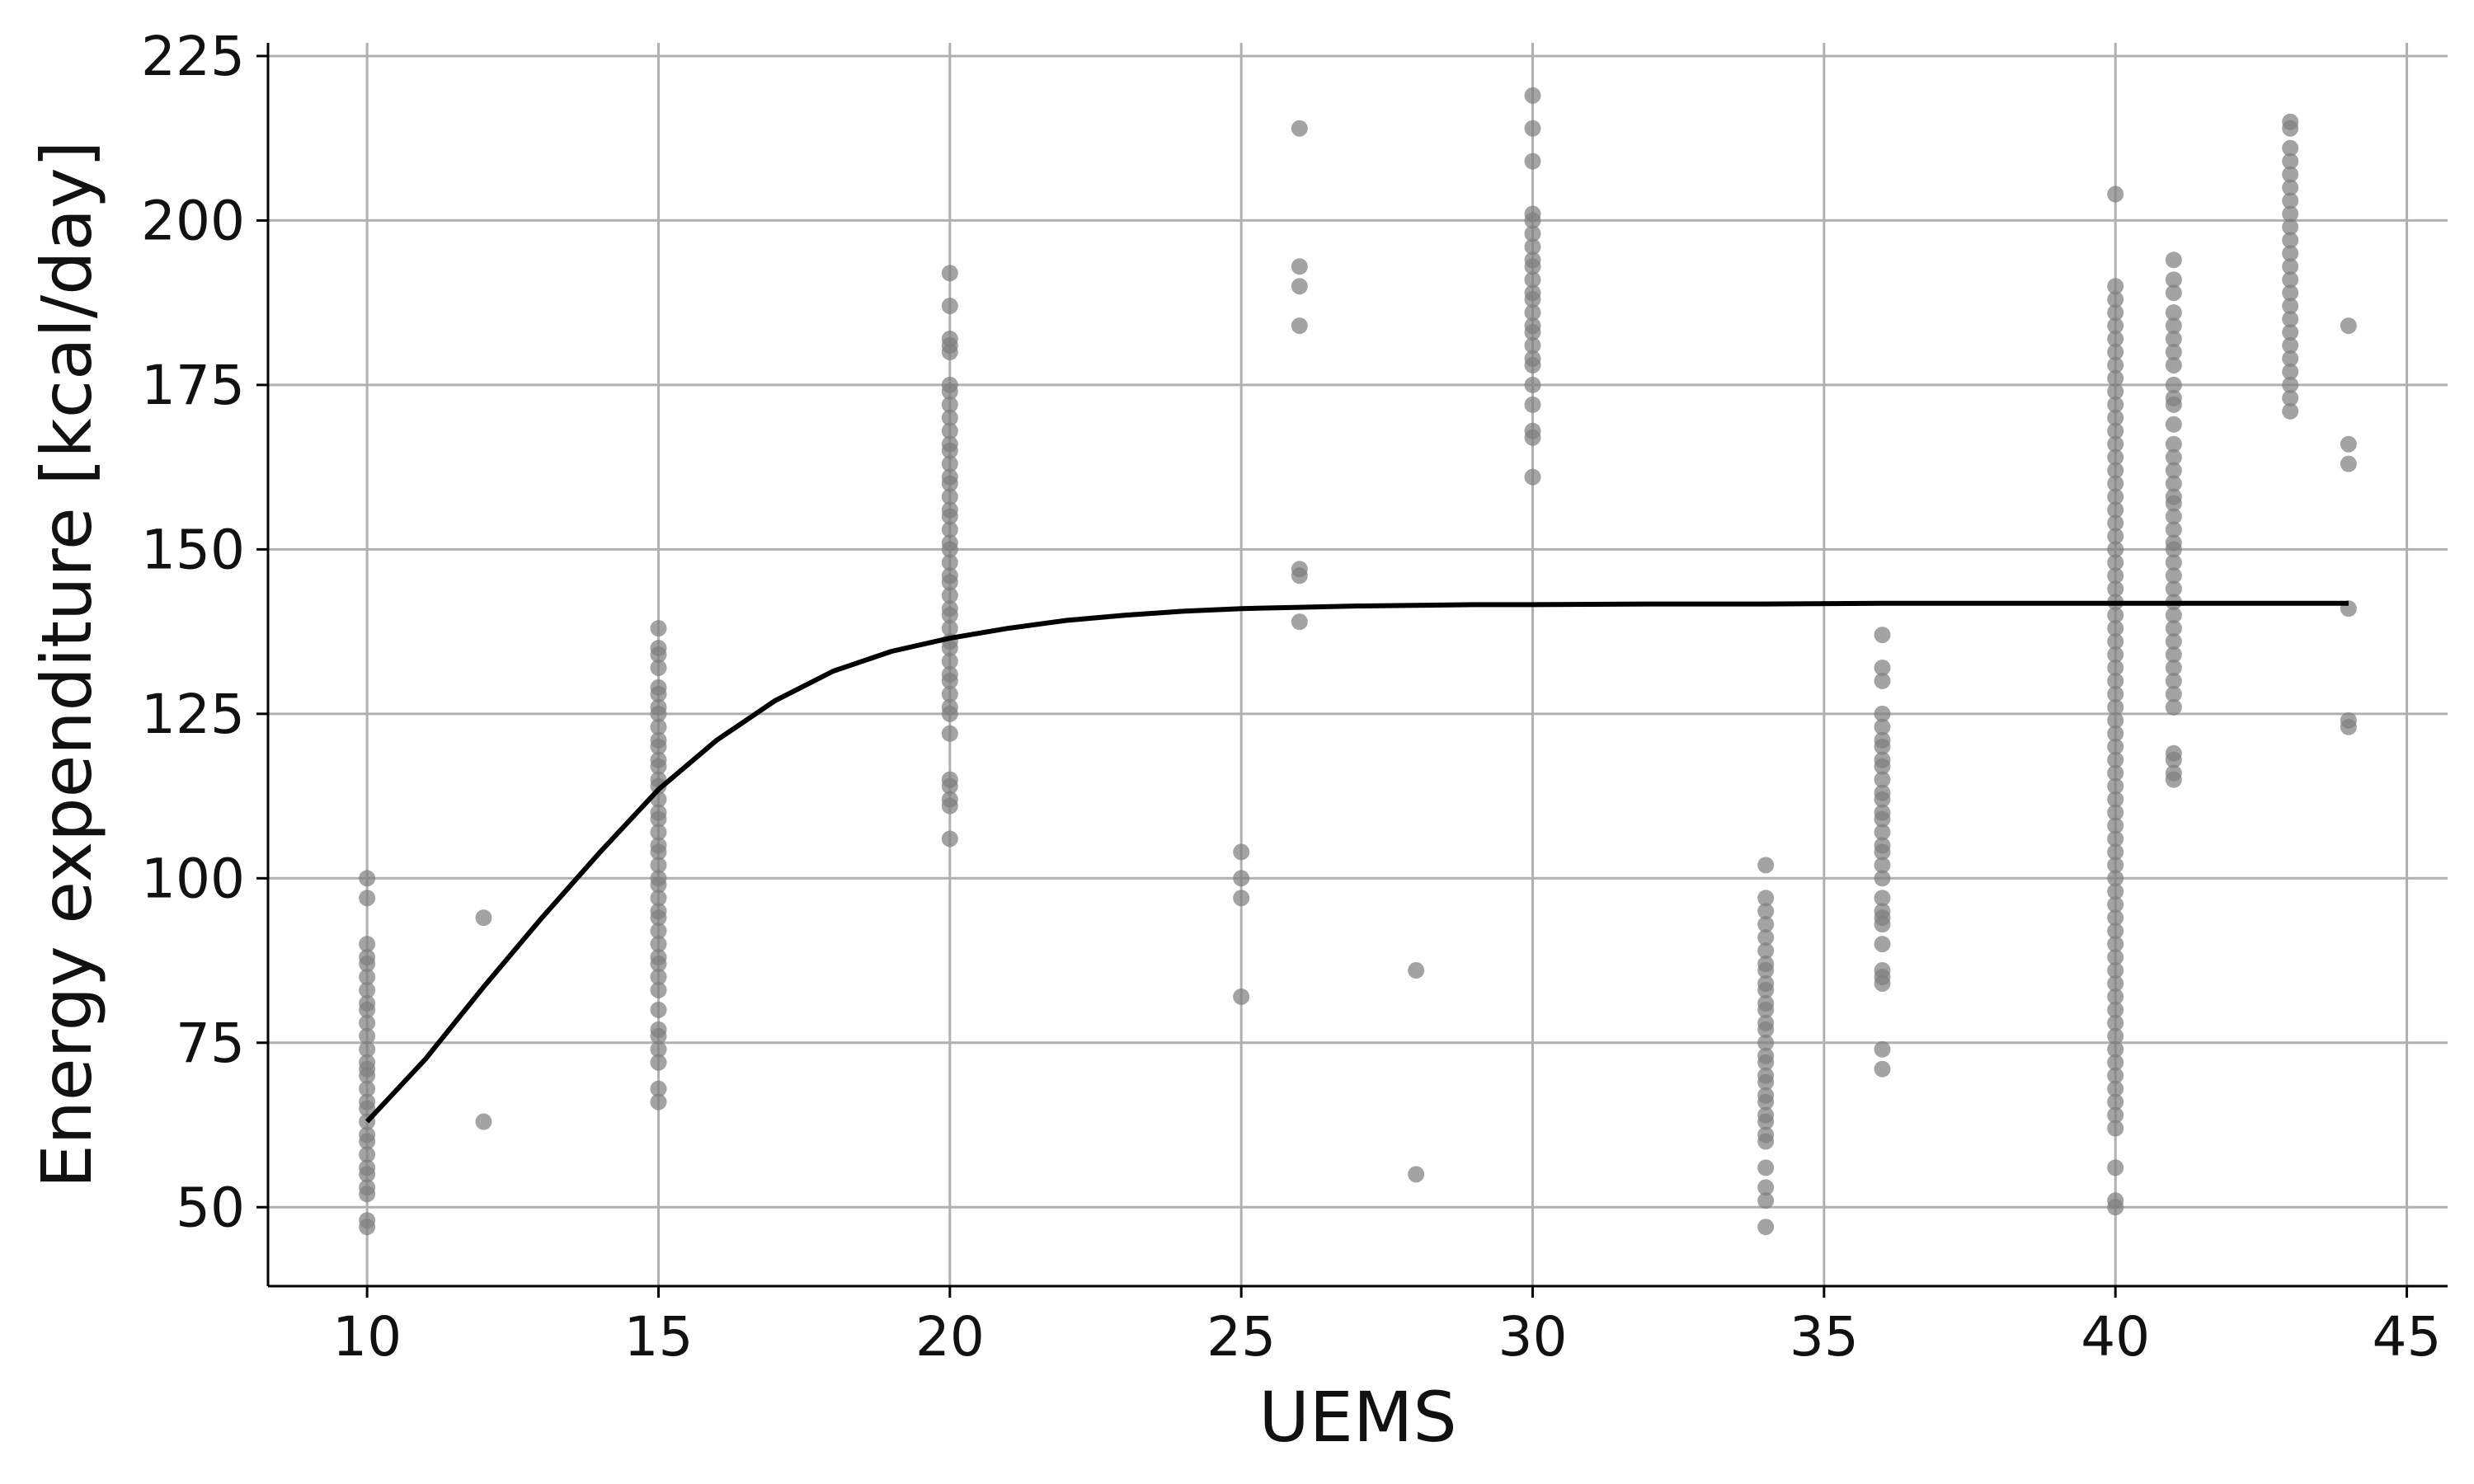 This screenshot has height=1484, width=2474. Describe the element at coordinates (193, 385) in the screenshot. I see `y-tick-label: 175` at that location.